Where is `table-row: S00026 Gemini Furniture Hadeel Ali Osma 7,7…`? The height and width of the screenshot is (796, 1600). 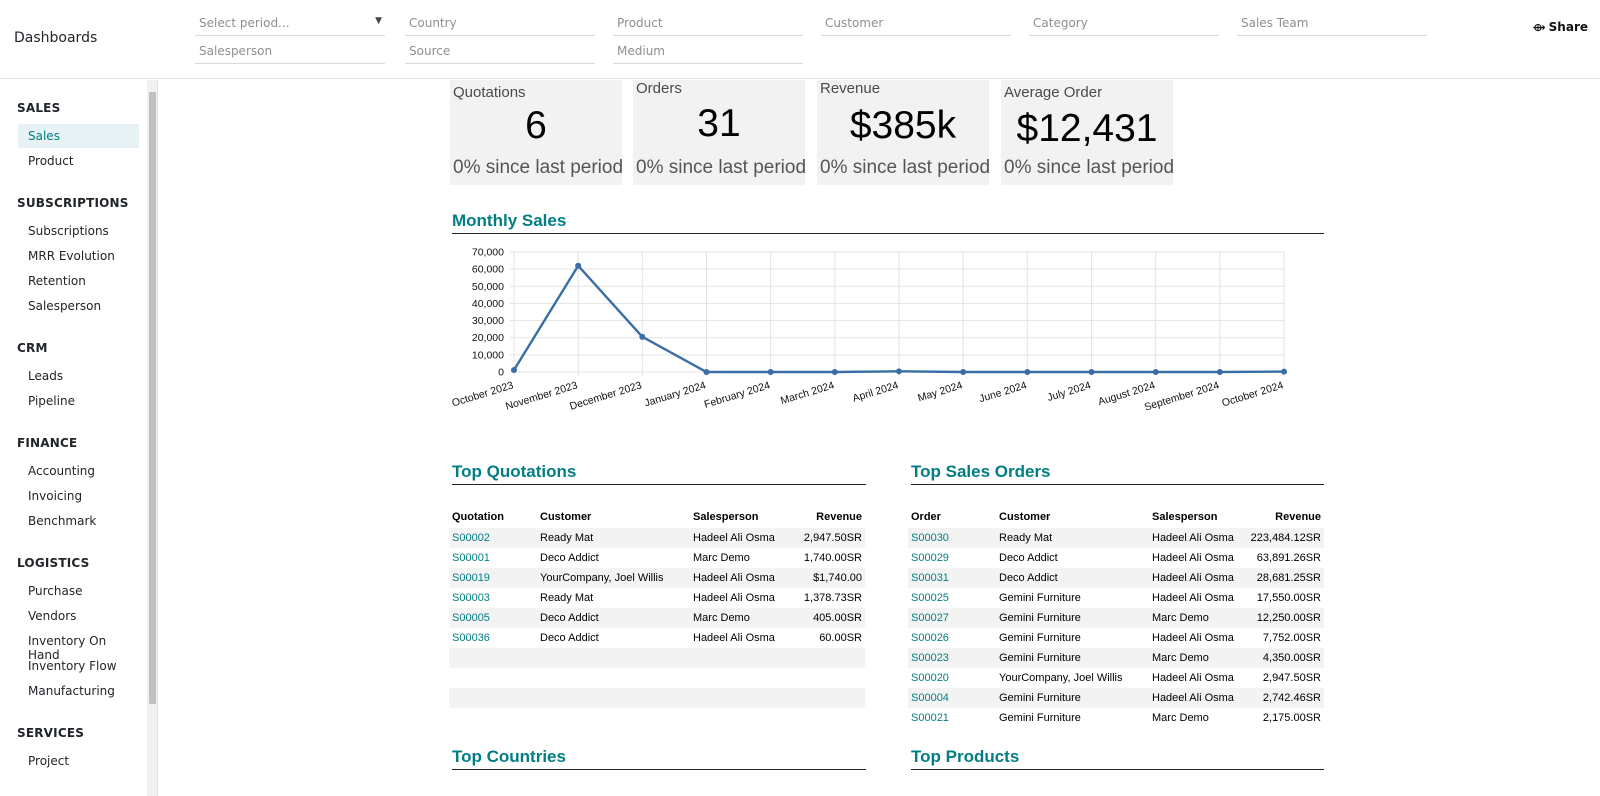
table-row: S00026 Gemini Furniture Hadeel Ali Osma 7,7… is located at coordinates (1116, 638).